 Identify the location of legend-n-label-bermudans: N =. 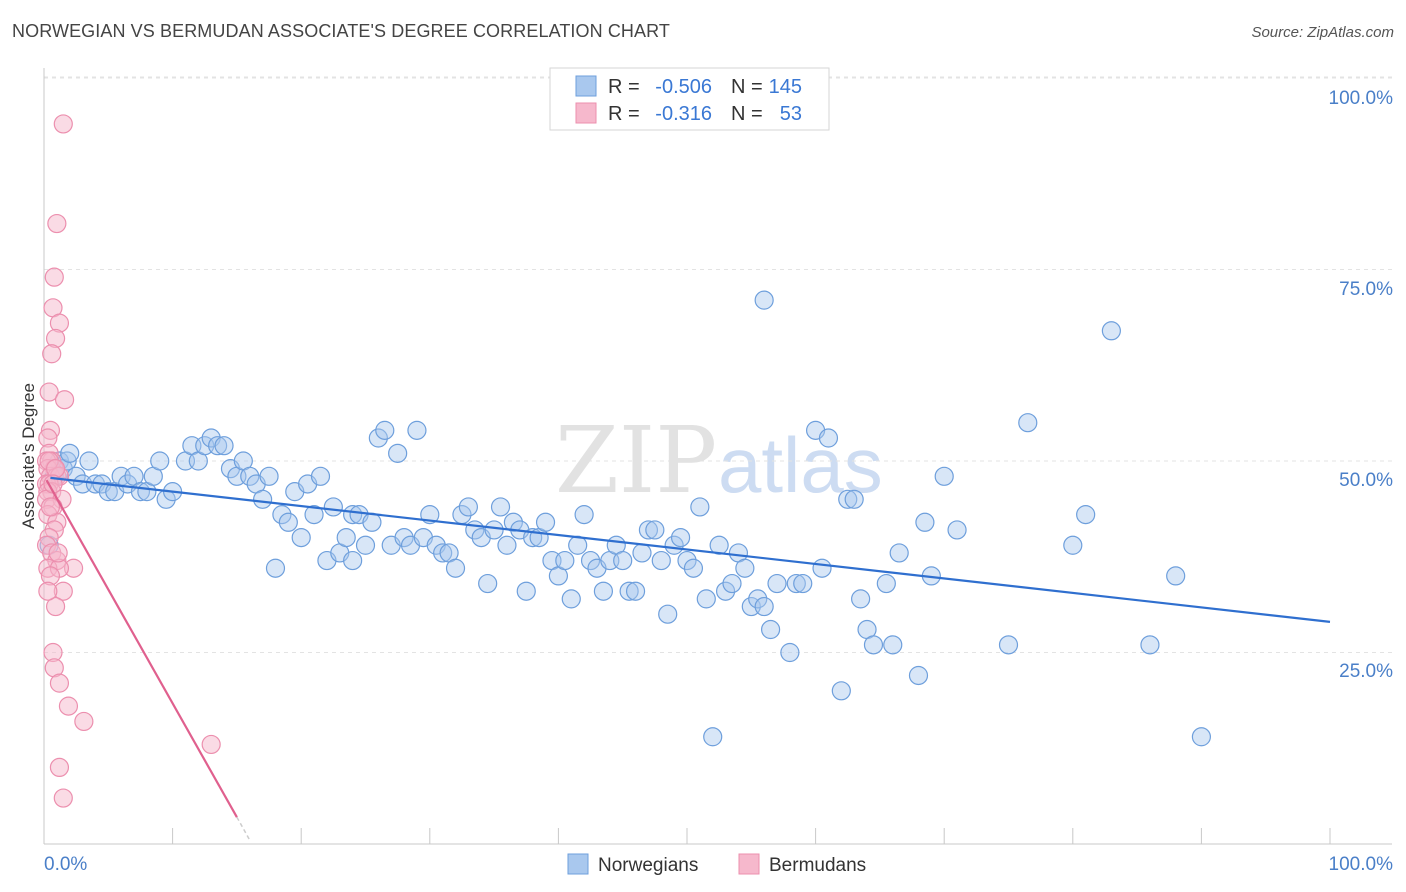
(747, 114).